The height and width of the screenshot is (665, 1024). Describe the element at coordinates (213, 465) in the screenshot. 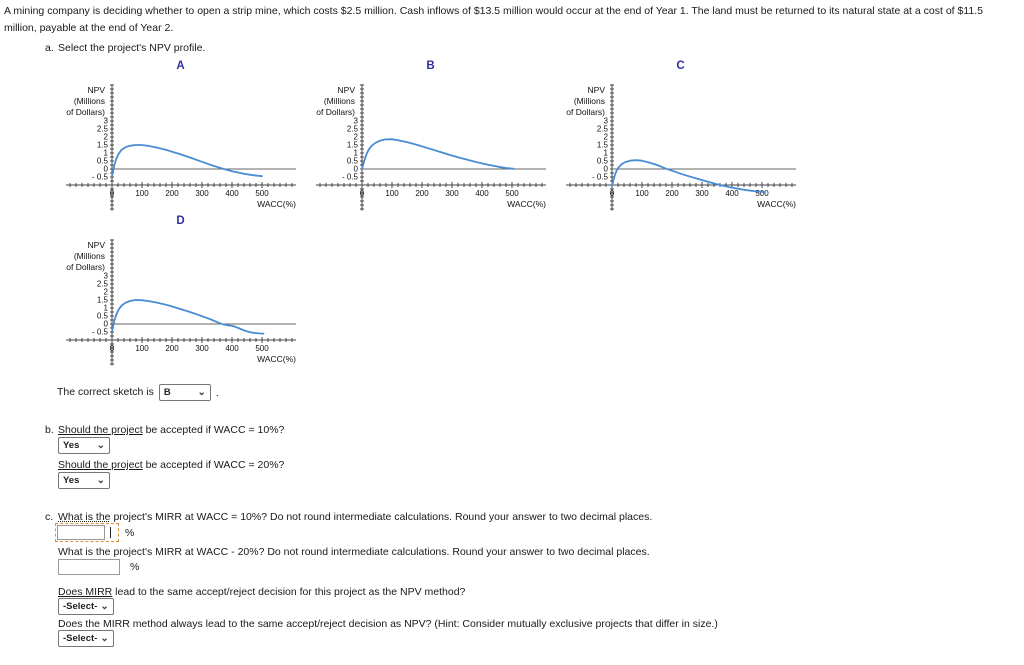

I see `part-b-q2-rest: be accepted if WACC = 20%?` at that location.